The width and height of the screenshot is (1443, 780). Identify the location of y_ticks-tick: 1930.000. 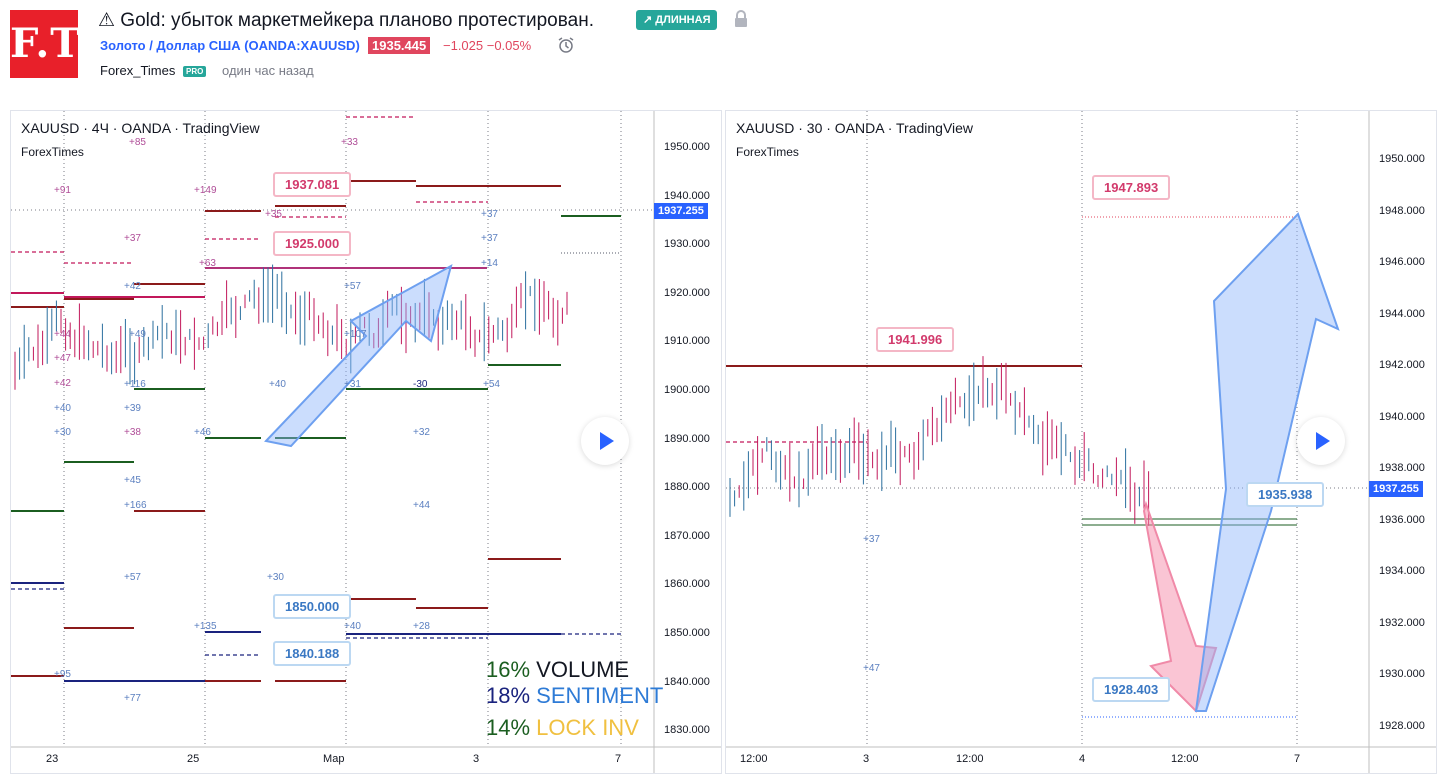
(1402, 674).